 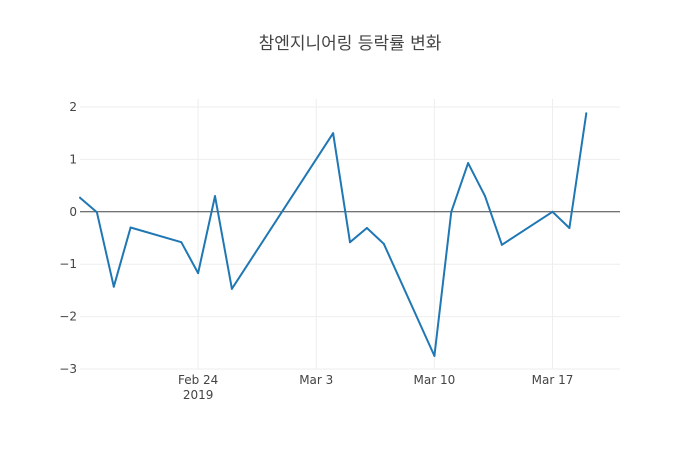 What do you see at coordinates (553, 380) in the screenshot?
I see `x-tick-label: Mar 17` at bounding box center [553, 380].